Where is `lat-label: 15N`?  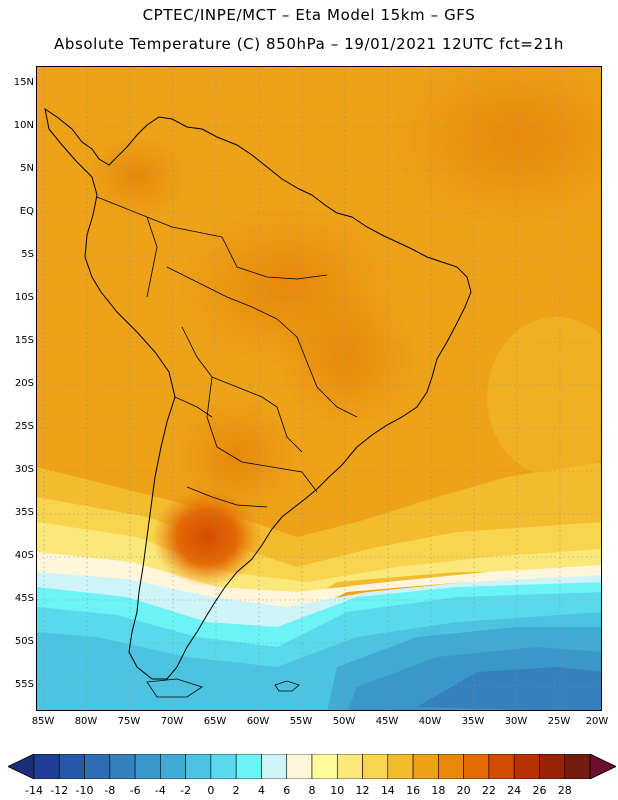
lat-label: 15N is located at coordinates (23, 82).